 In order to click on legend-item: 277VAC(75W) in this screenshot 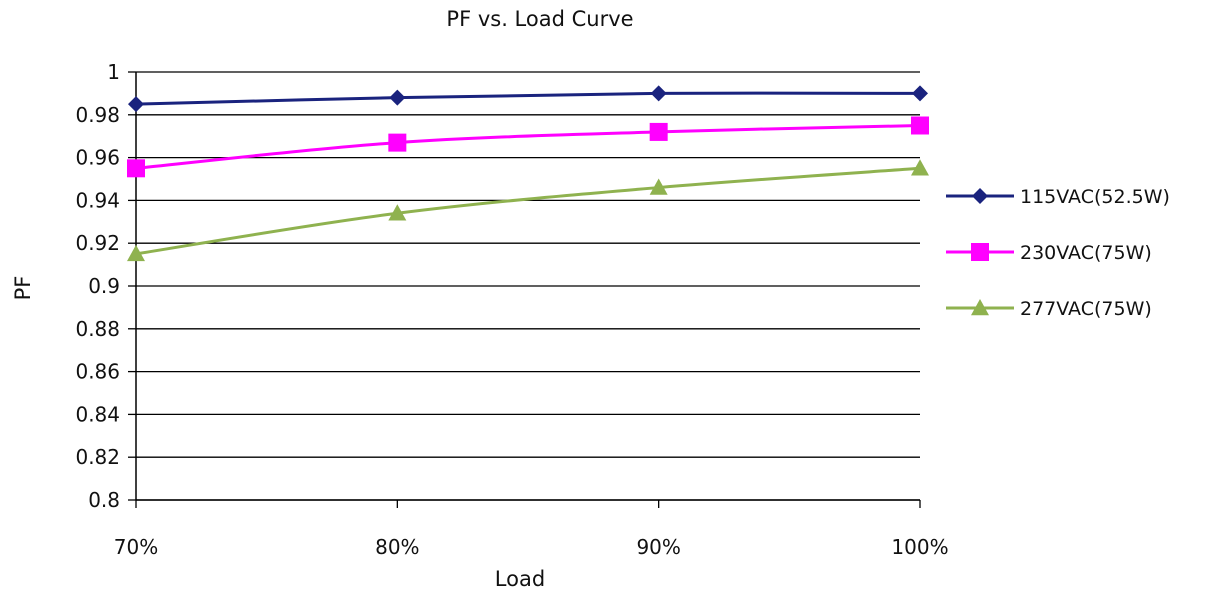, I will do `click(1049, 309)`.